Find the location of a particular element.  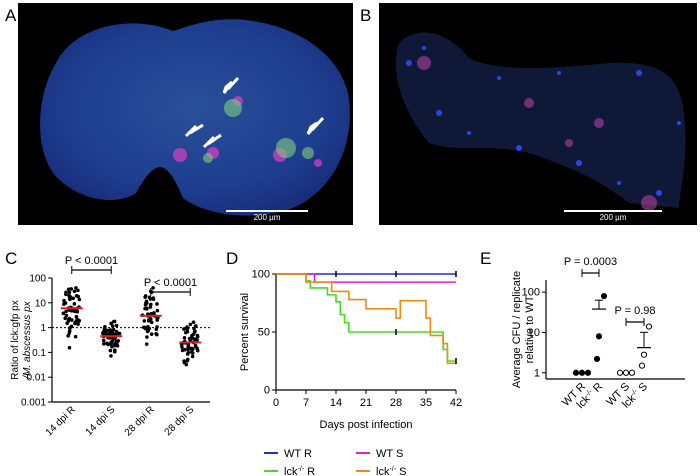

panel-letter-c: C is located at coordinates (11, 258).